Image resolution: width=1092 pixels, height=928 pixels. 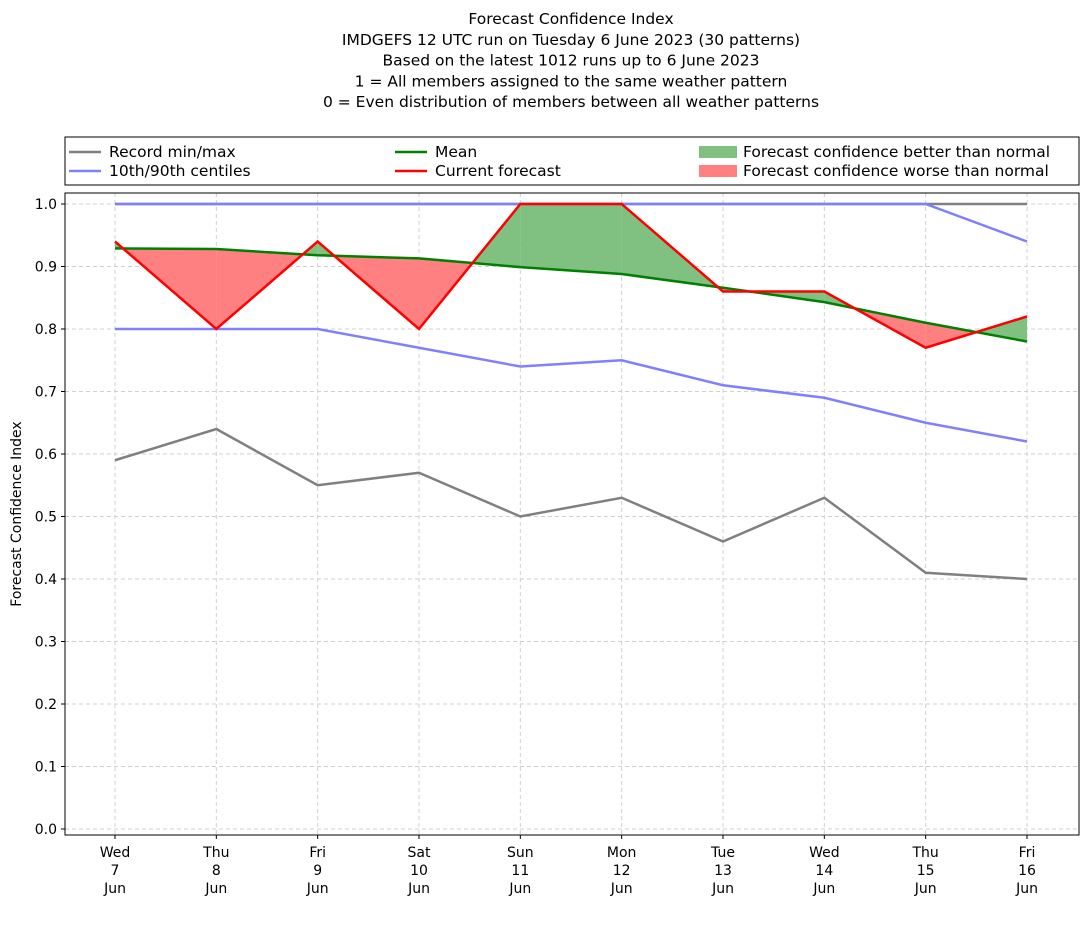 What do you see at coordinates (46, 205) in the screenshot?
I see `y-tick-label: 1.0` at bounding box center [46, 205].